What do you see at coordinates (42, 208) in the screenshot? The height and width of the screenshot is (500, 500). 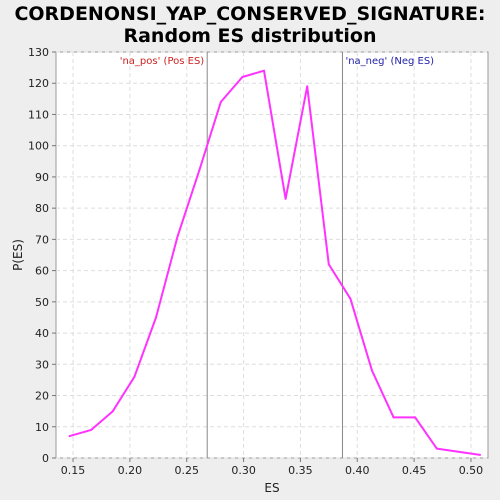 I see `y-tick-label: 80` at bounding box center [42, 208].